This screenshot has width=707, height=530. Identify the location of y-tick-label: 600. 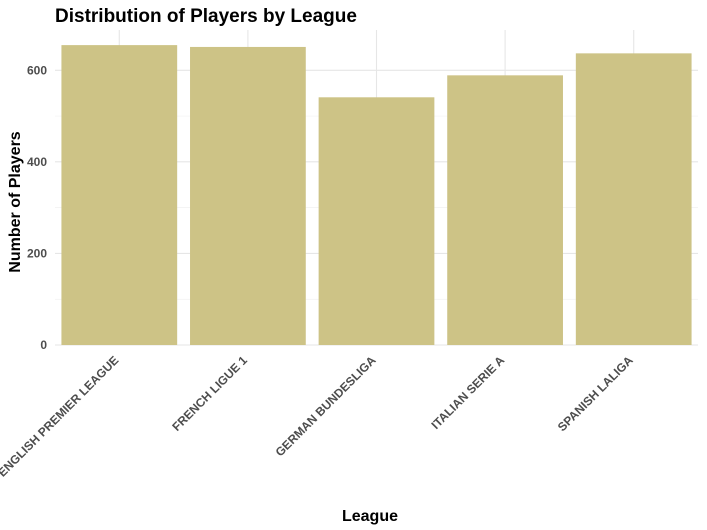
(37, 70).